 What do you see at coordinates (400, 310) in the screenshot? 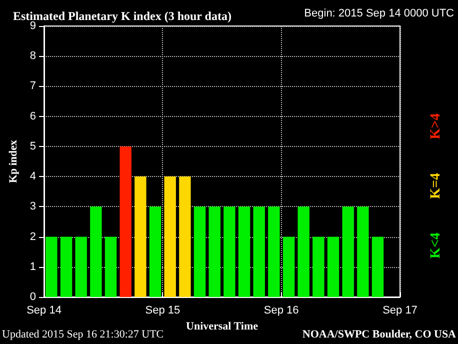
I see `x-tick-label: Sep 17` at bounding box center [400, 310].